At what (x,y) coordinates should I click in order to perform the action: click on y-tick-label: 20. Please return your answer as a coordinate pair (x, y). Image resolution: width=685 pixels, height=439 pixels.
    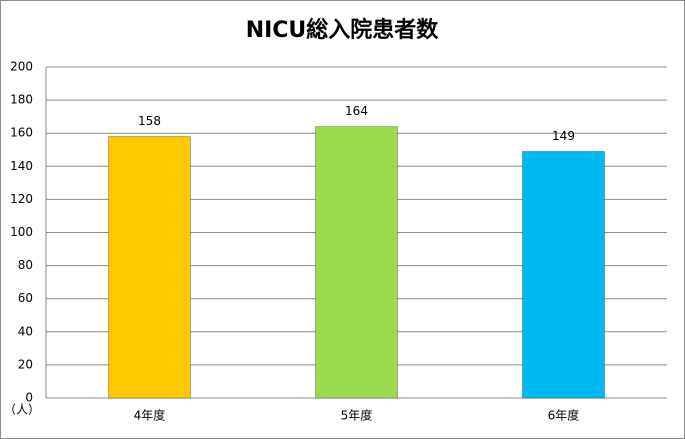
    Looking at the image, I should click on (25, 364).